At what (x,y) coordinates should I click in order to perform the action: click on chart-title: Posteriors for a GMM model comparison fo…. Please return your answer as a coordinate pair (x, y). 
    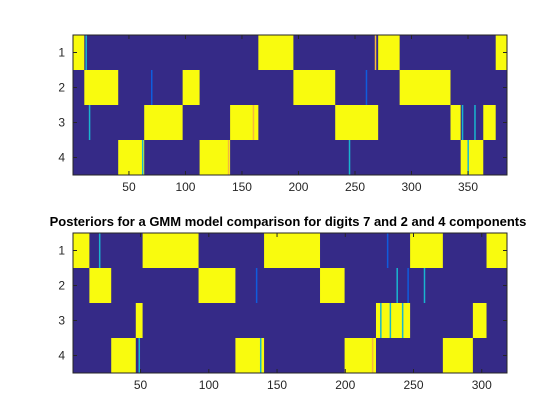
    Looking at the image, I should click on (288, 221).